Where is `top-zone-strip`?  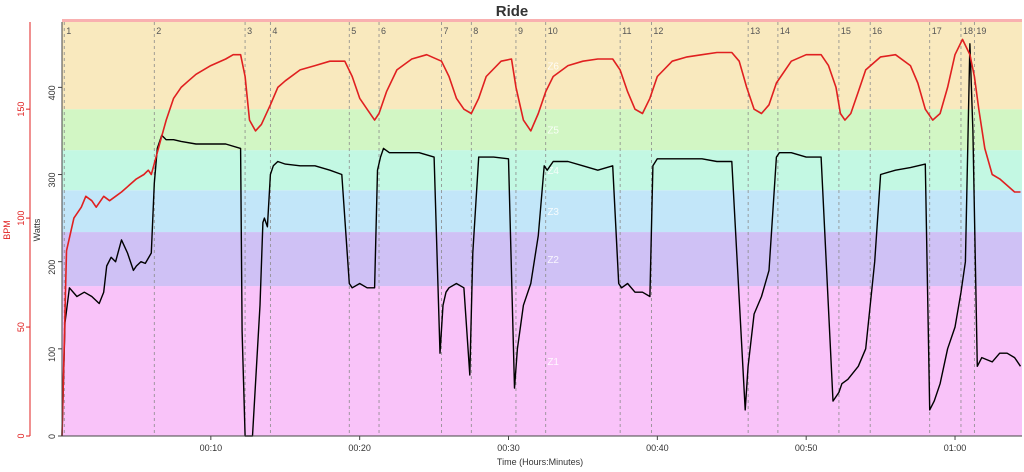 top-zone-strip is located at coordinates (542, 20).